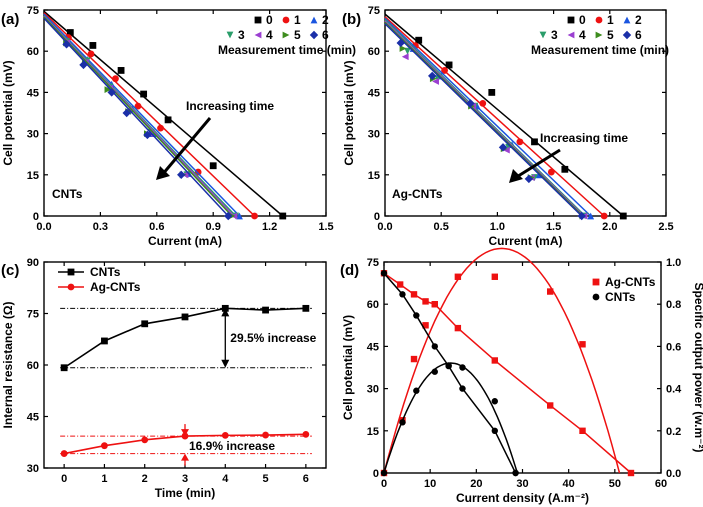 The image size is (703, 507). I want to click on x-tick-label: 2, so click(145, 479).